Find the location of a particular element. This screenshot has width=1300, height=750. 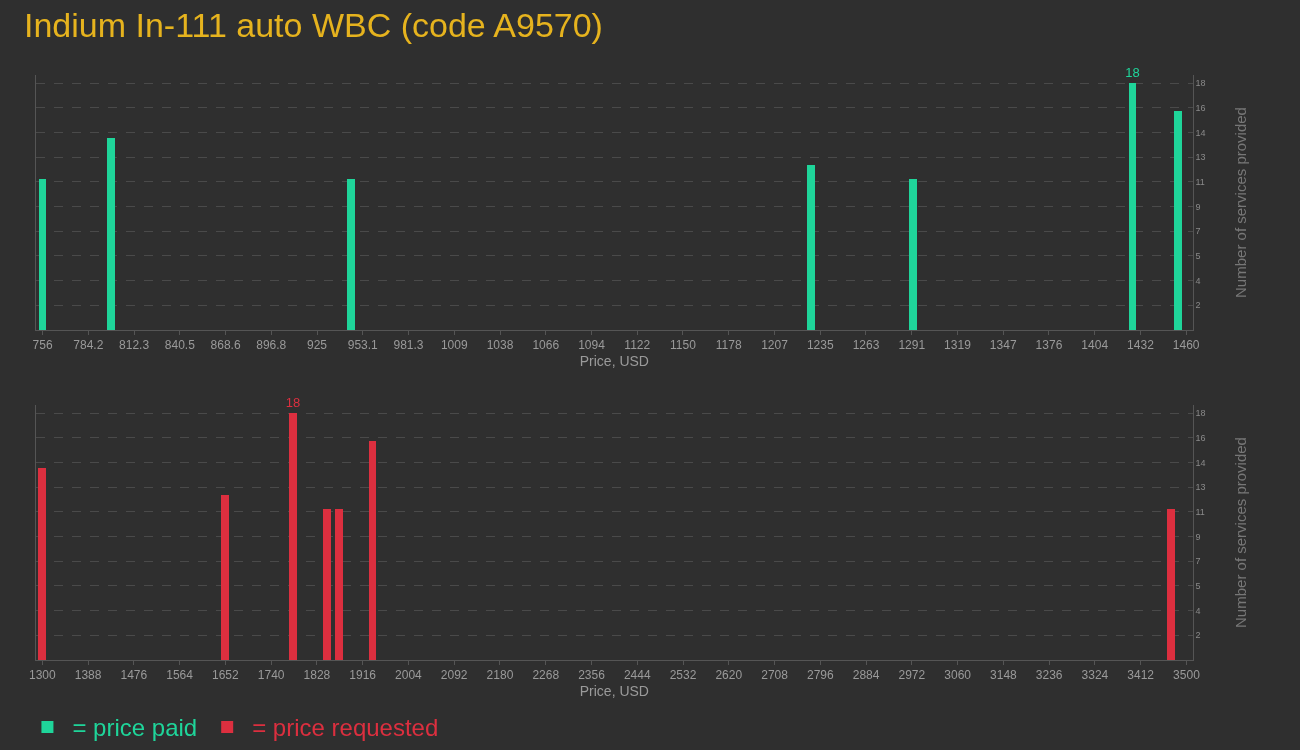

x-tick-label: 981.3 is located at coordinates (408, 345).